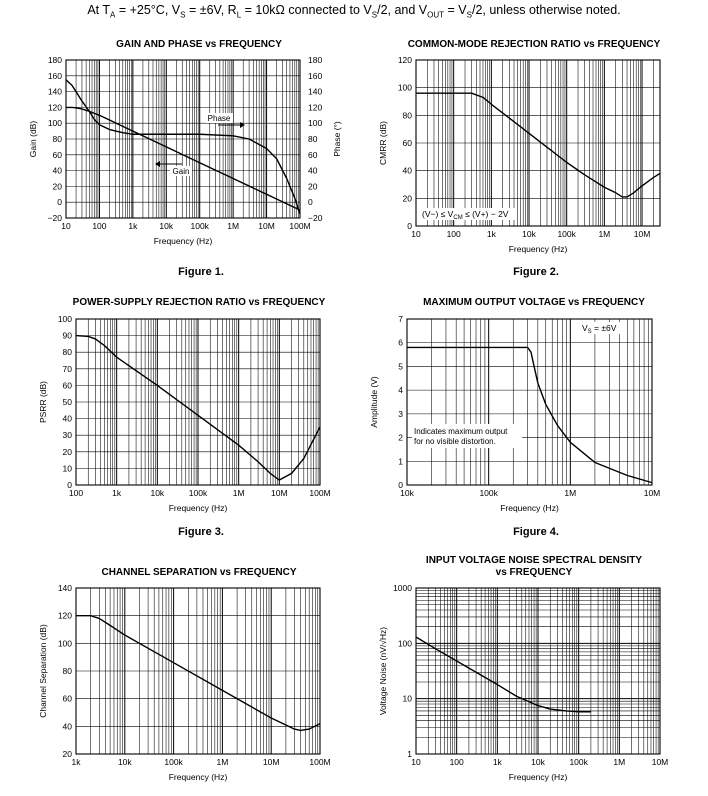 This screenshot has height=796, width=708. I want to click on c6-xtick-label: 10M, so click(660, 762).